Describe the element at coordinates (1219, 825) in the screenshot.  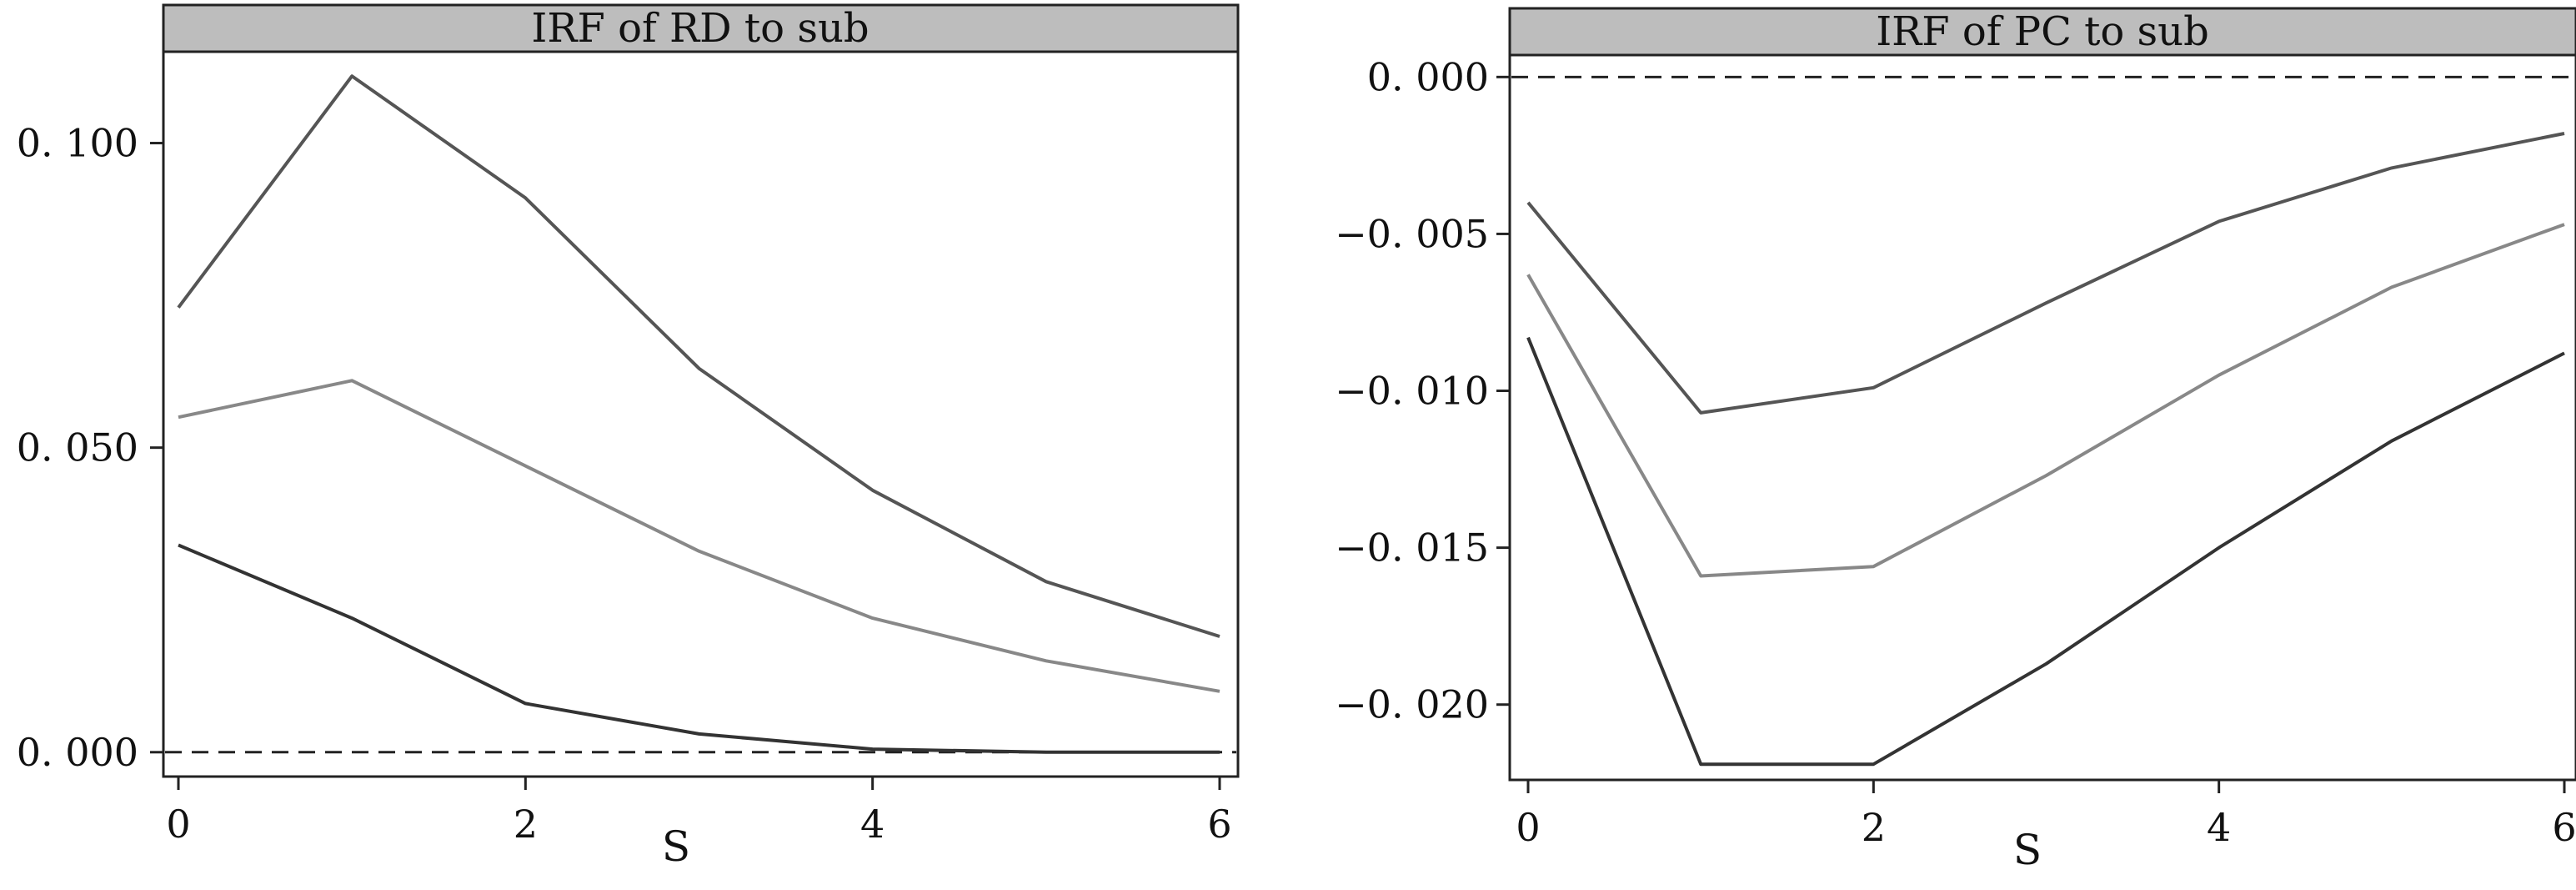
I see `panel-rd-x-tick-label: 6` at that location.